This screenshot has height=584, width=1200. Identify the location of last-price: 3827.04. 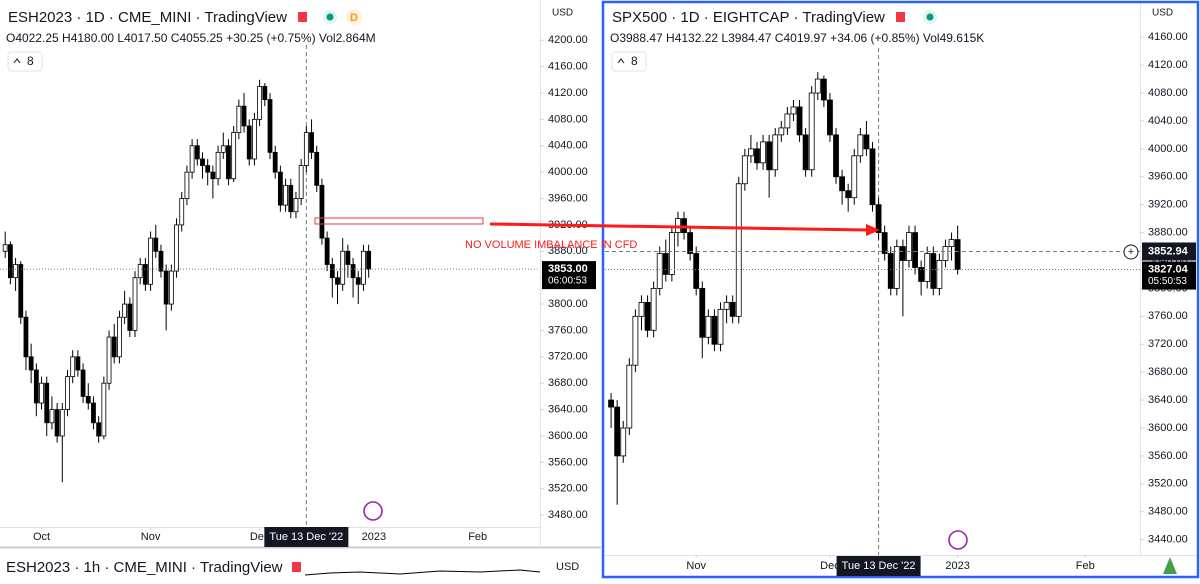
(1168, 269).